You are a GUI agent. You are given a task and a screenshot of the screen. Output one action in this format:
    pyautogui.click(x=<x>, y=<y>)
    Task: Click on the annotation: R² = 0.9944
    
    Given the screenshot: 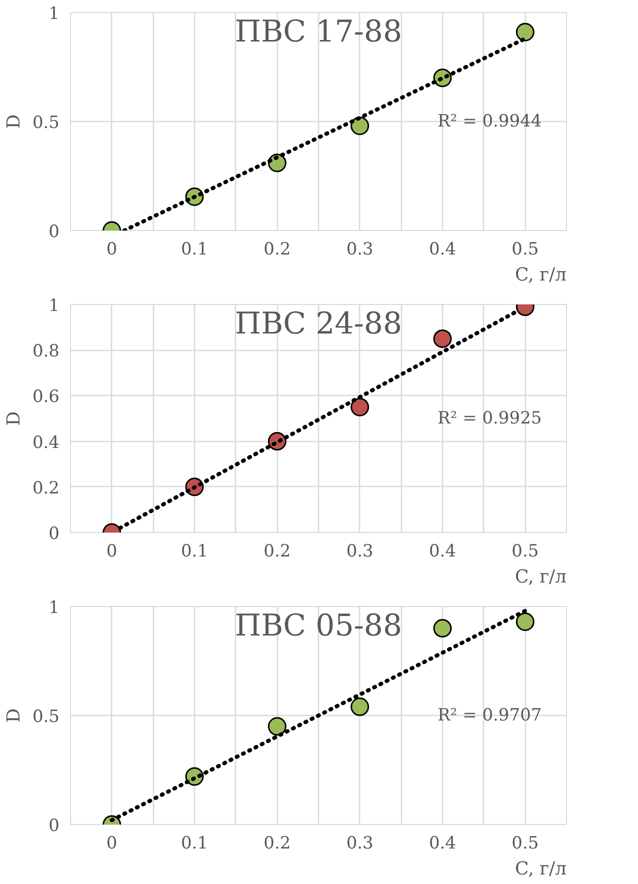 What is the action you would take?
    pyautogui.click(x=490, y=122)
    